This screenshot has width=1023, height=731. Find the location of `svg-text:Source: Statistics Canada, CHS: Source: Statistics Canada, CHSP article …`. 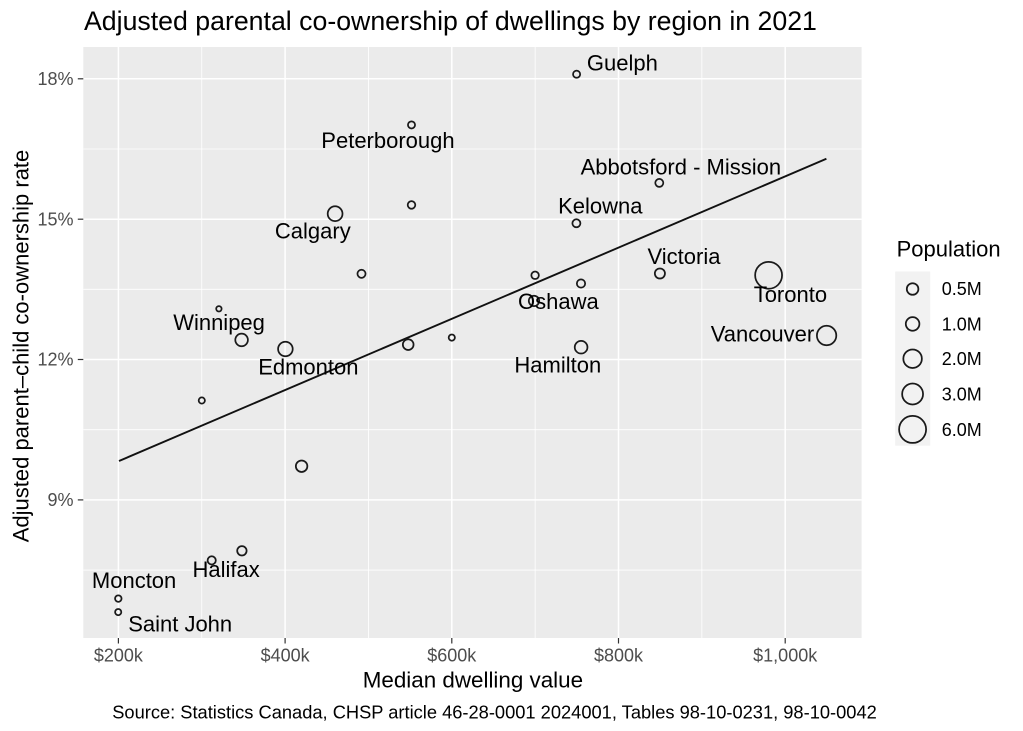

svg-text:Source: Statistics Canada, CHS: Source: Statistics Canada, CHSP article … is located at coordinates (494, 712).